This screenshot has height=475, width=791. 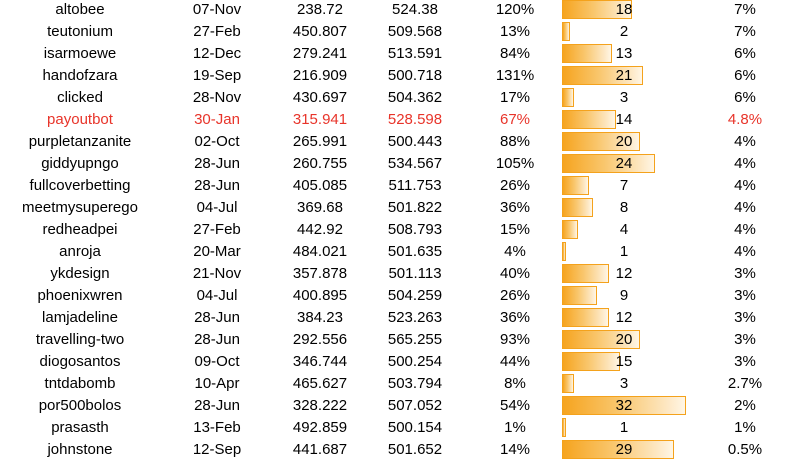 What do you see at coordinates (80, 405) in the screenshot?
I see `user-name-cell: por500bolos` at bounding box center [80, 405].